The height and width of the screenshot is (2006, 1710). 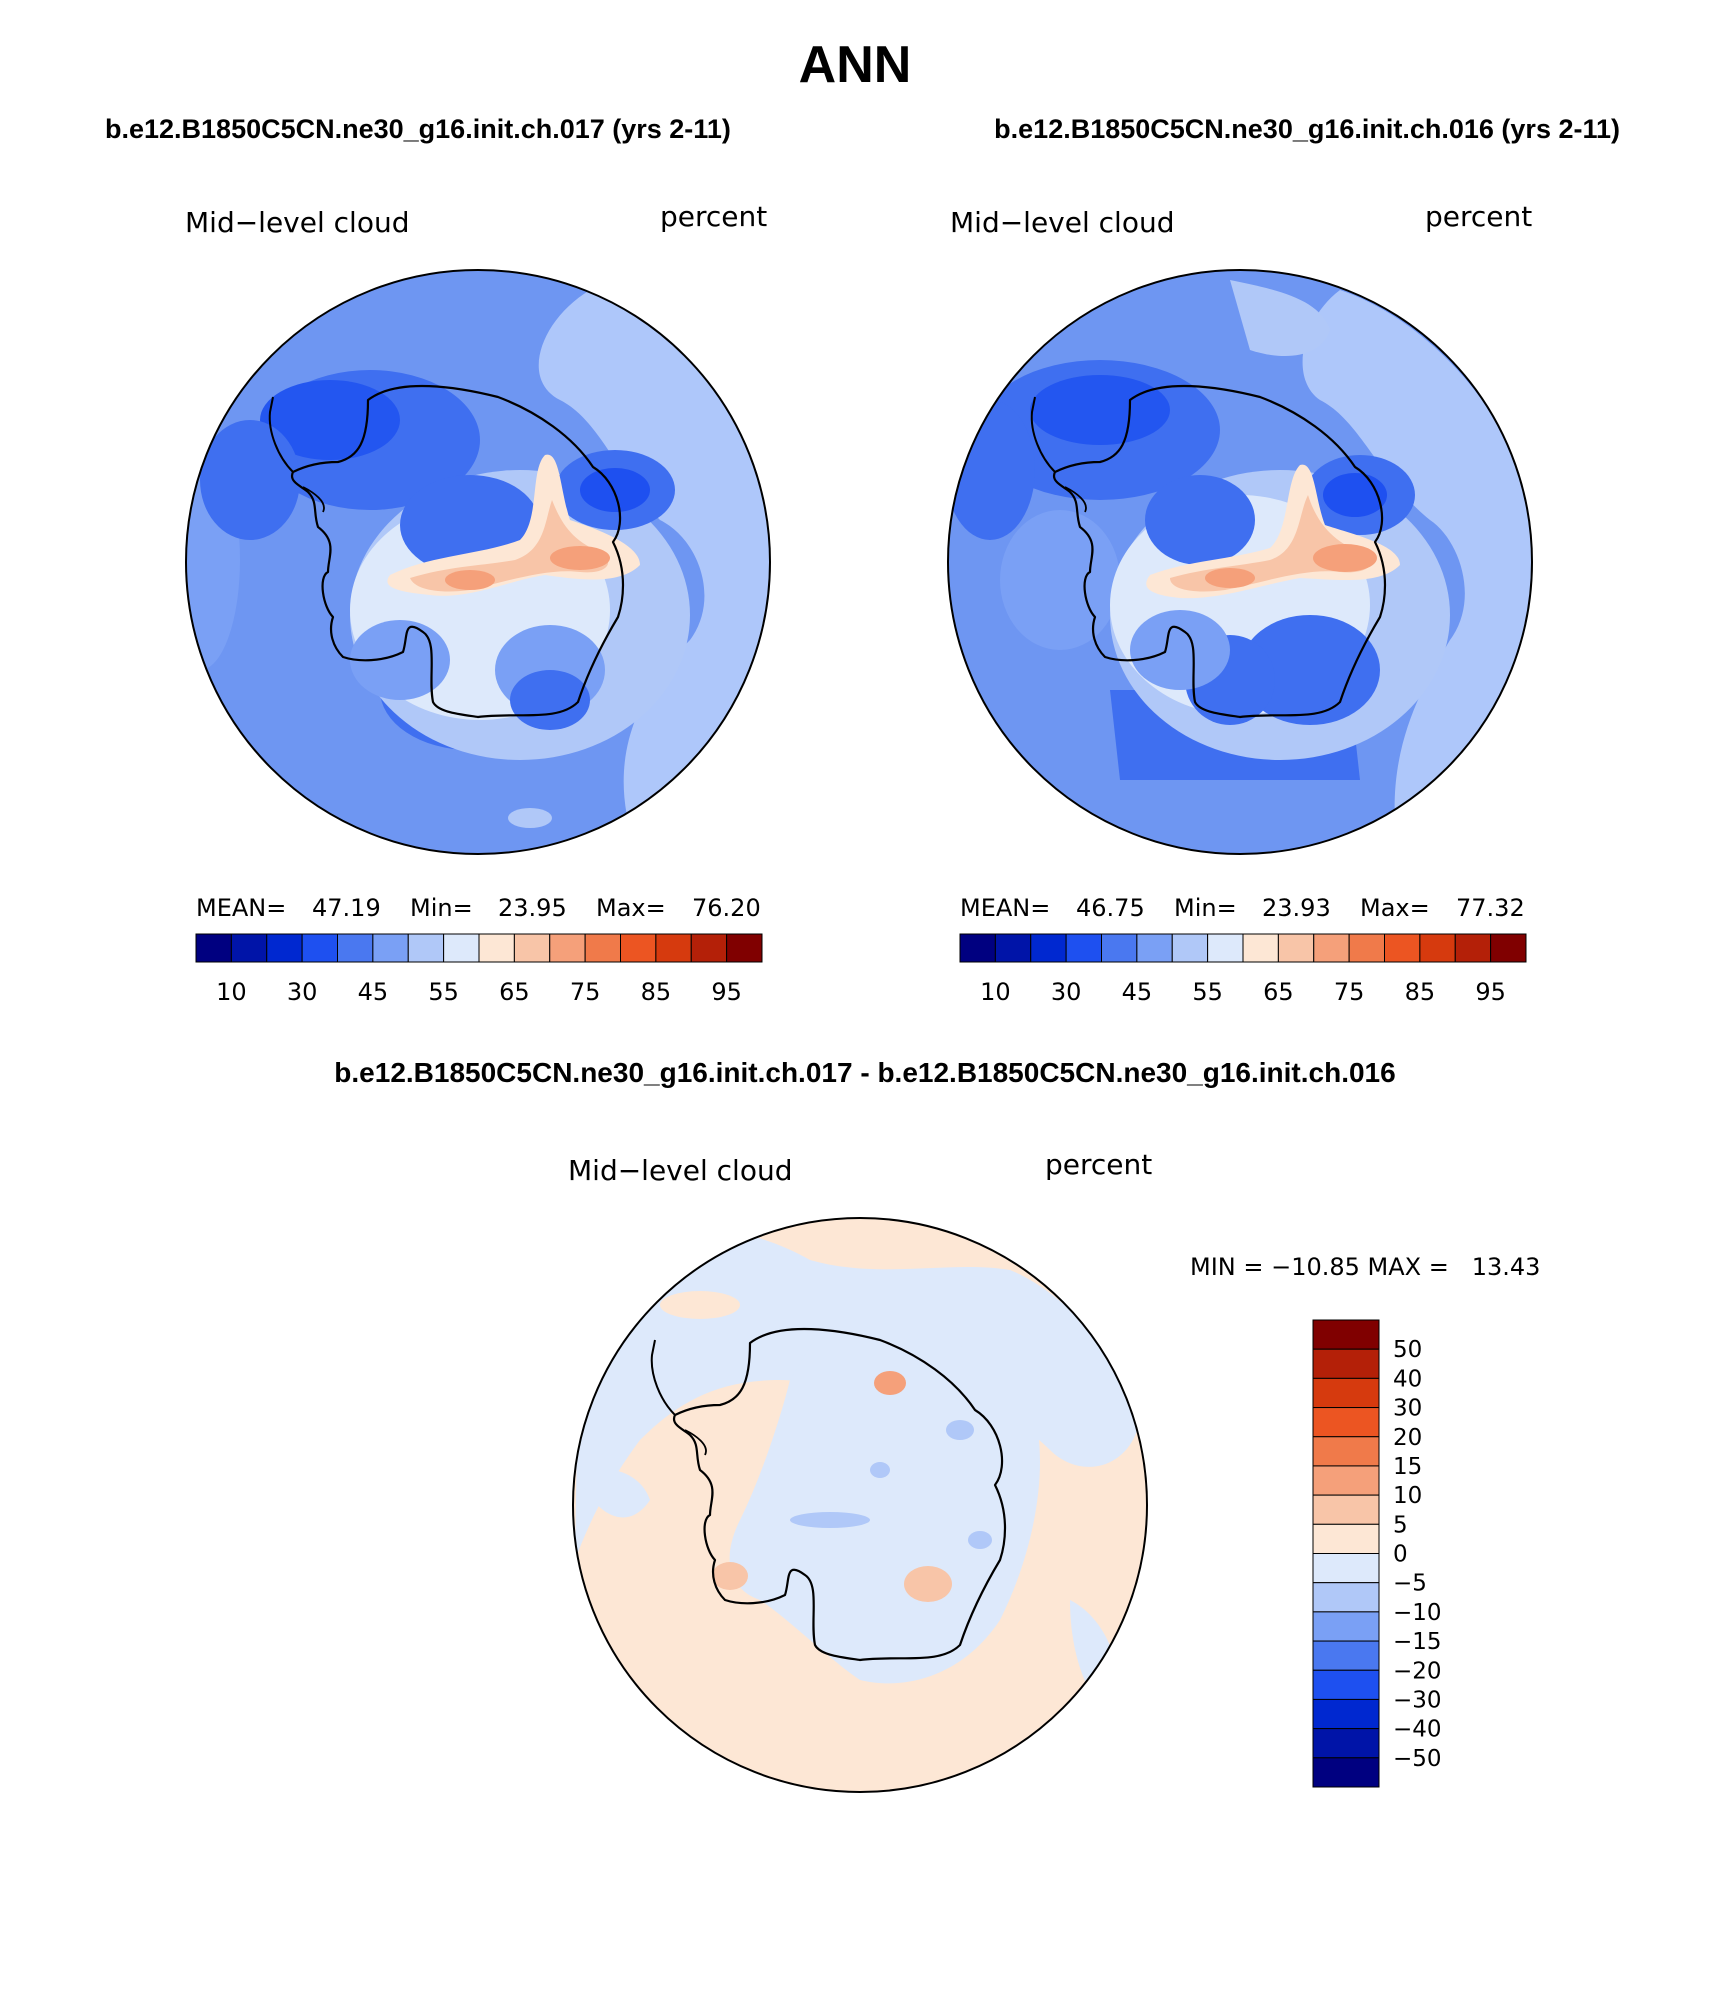 I want to click on diff-colorbar-tick-label: 15, so click(x=1407, y=1467).